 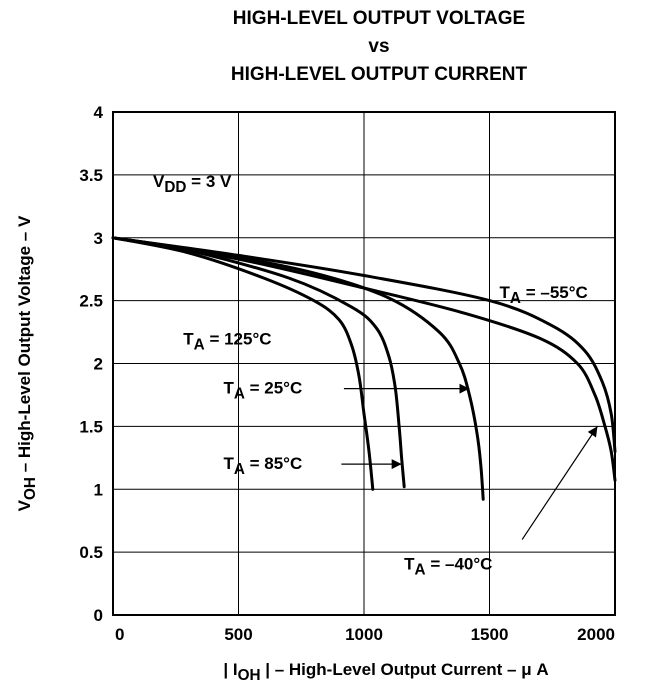 What do you see at coordinates (98, 615) in the screenshot?
I see `y-tick-label-0: 0` at bounding box center [98, 615].